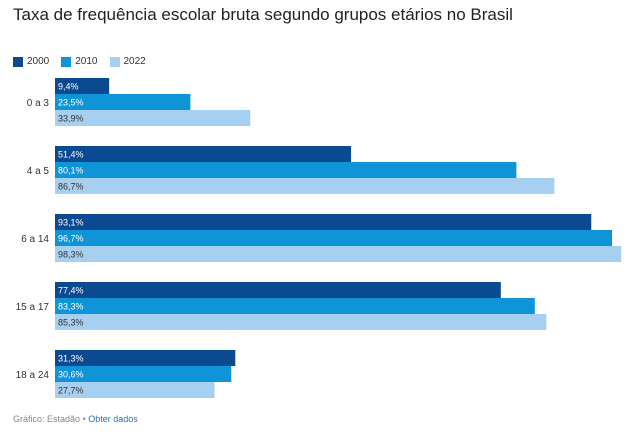  What do you see at coordinates (71, 239) in the screenshot?
I see `data-label-2010-2: 96,7%` at bounding box center [71, 239].